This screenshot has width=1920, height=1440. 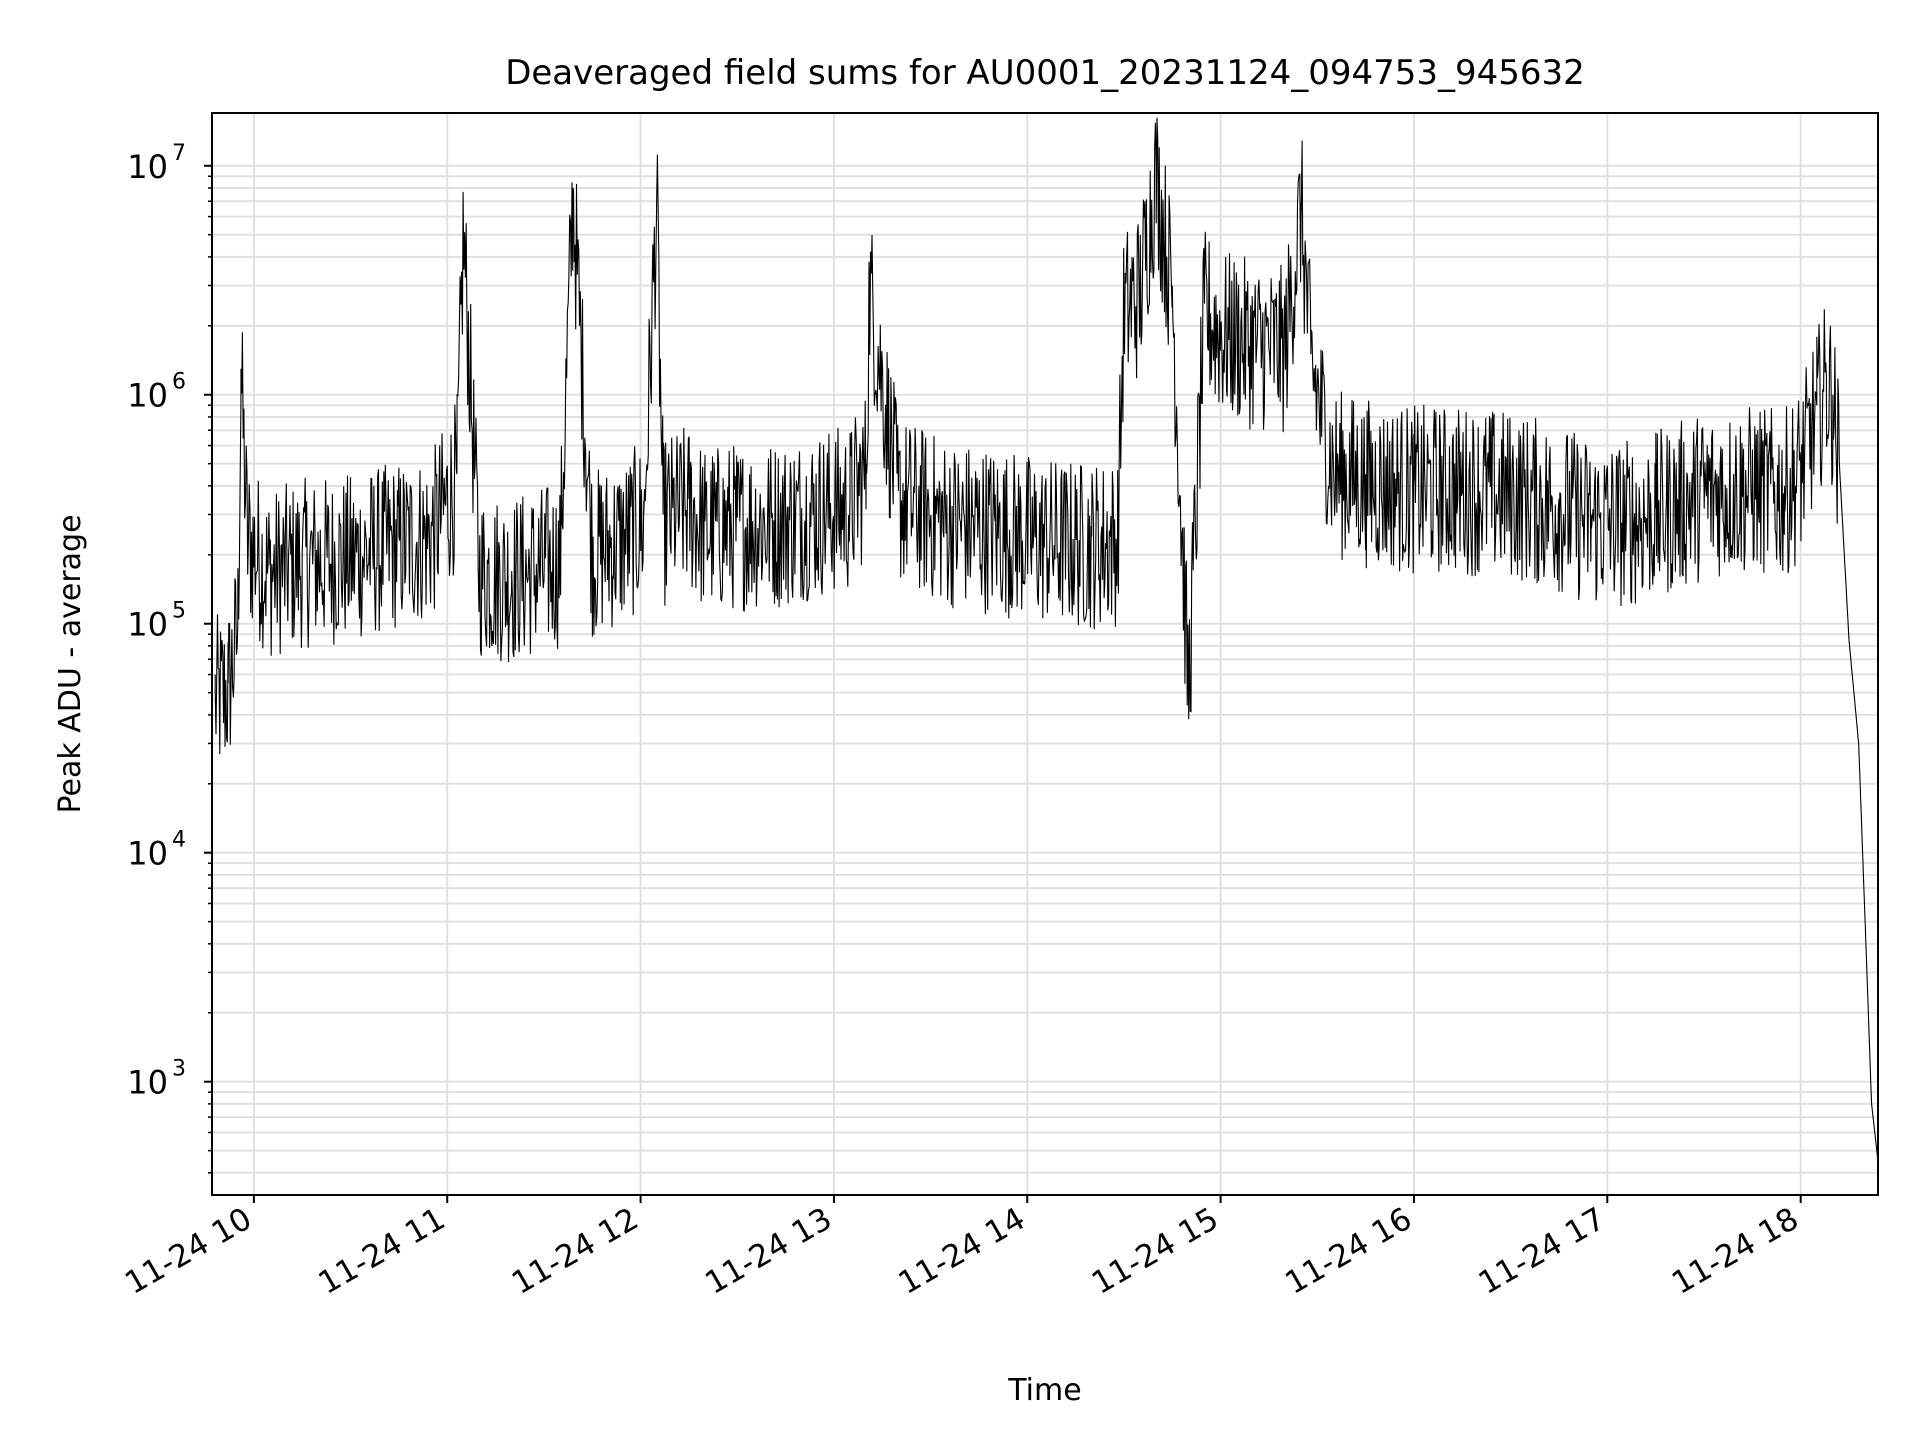 I want to click on x-tick-label: 11-24 16, so click(x=1348, y=1251).